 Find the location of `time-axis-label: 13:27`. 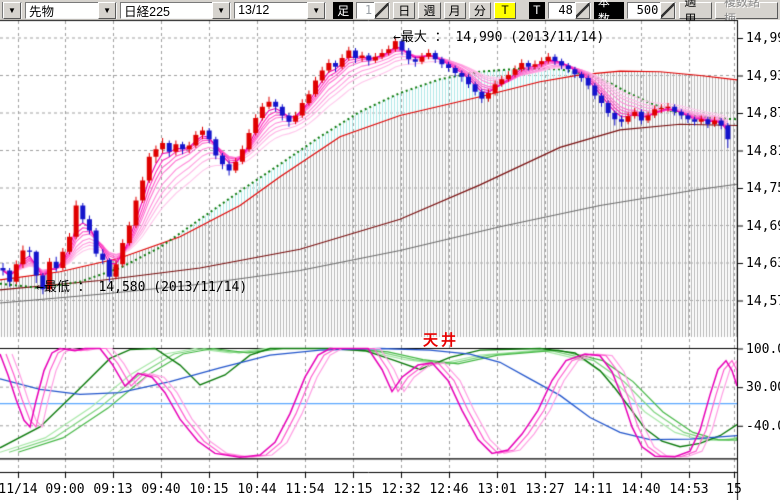

time-axis-label: 13:27 is located at coordinates (545, 489).